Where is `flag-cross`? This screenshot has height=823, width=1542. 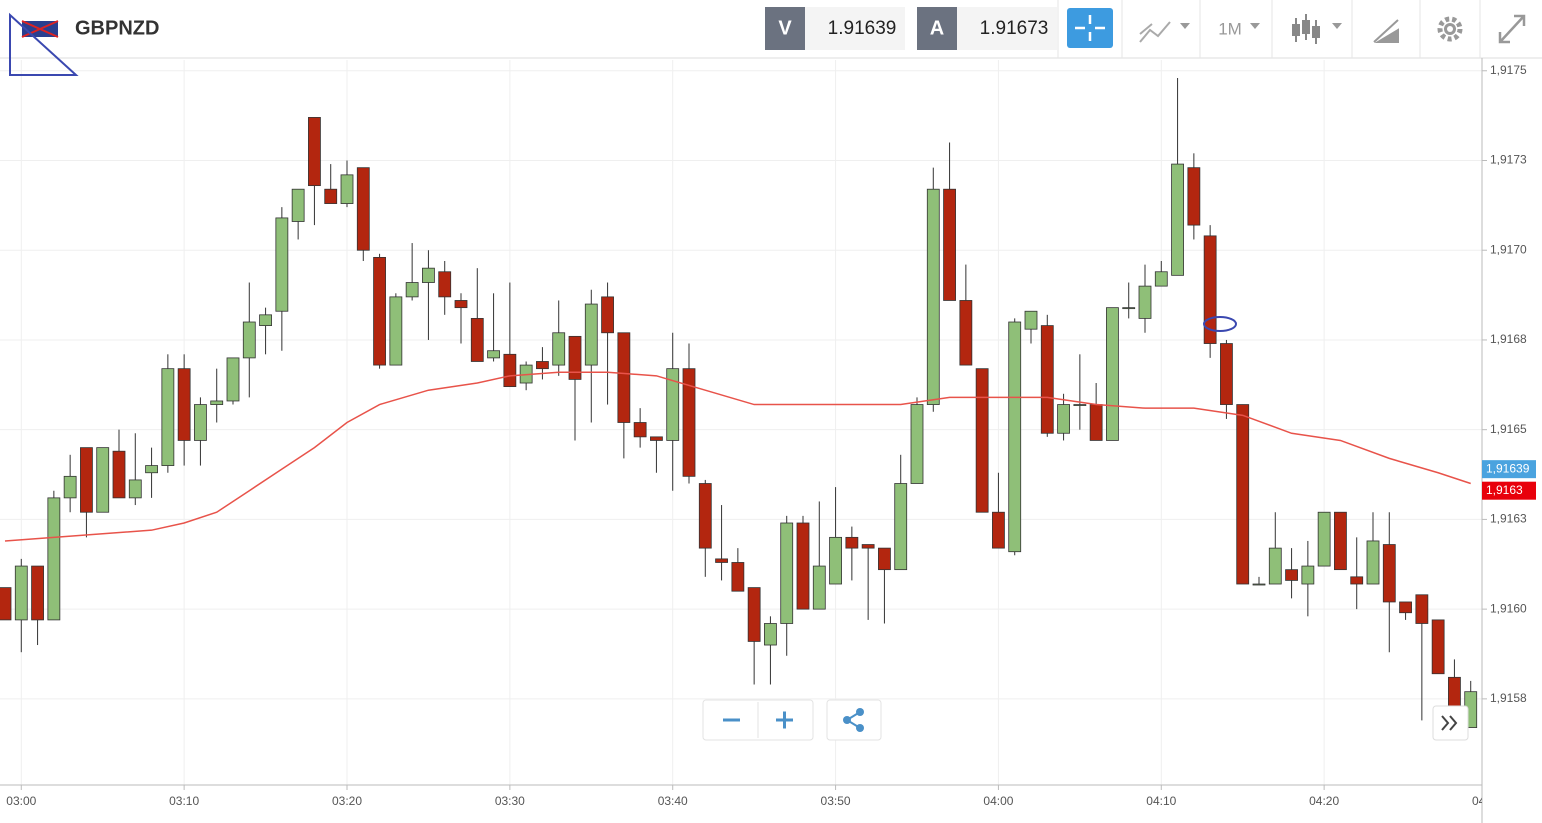 flag-cross is located at coordinates (40, 29).